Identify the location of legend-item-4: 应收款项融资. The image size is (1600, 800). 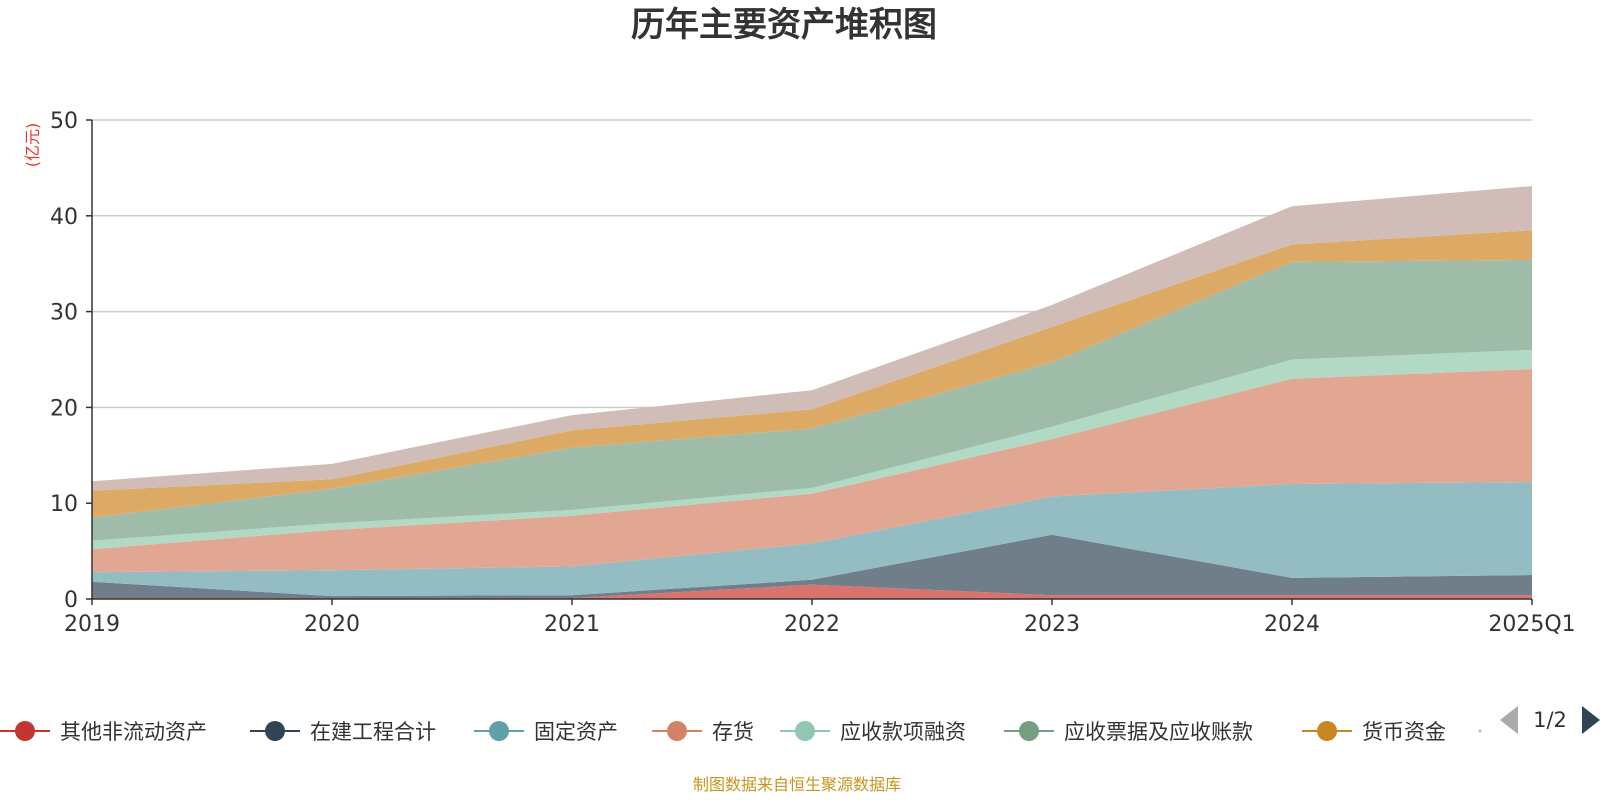
(873, 732).